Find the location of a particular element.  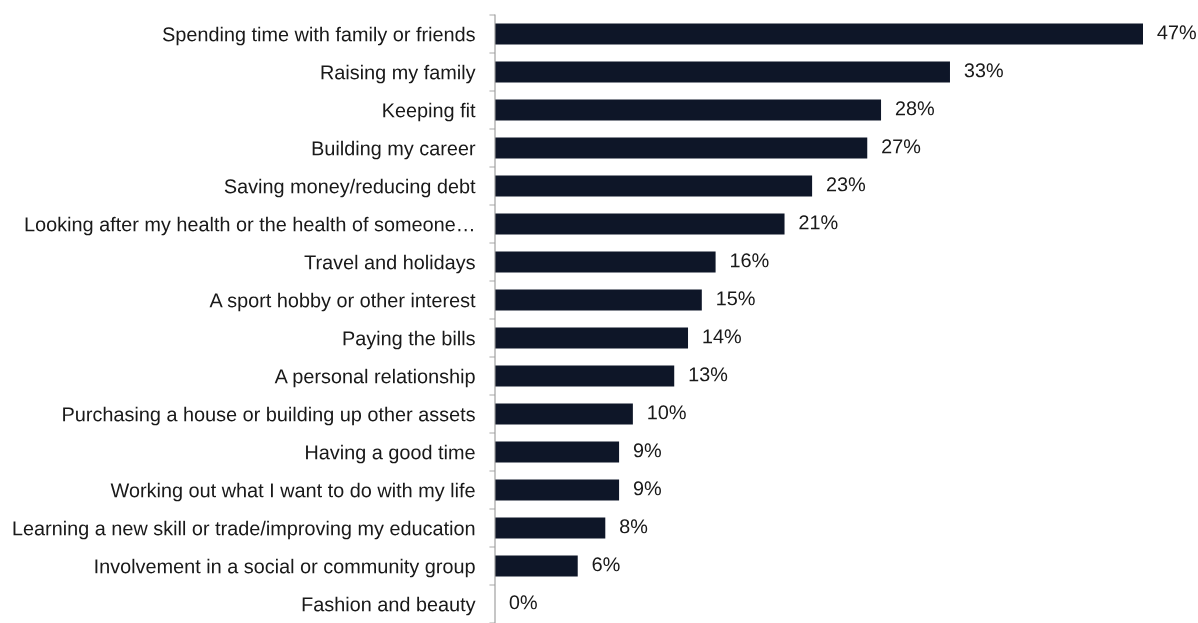

y-tick-label: Spending time with family or friends is located at coordinates (318, 36).